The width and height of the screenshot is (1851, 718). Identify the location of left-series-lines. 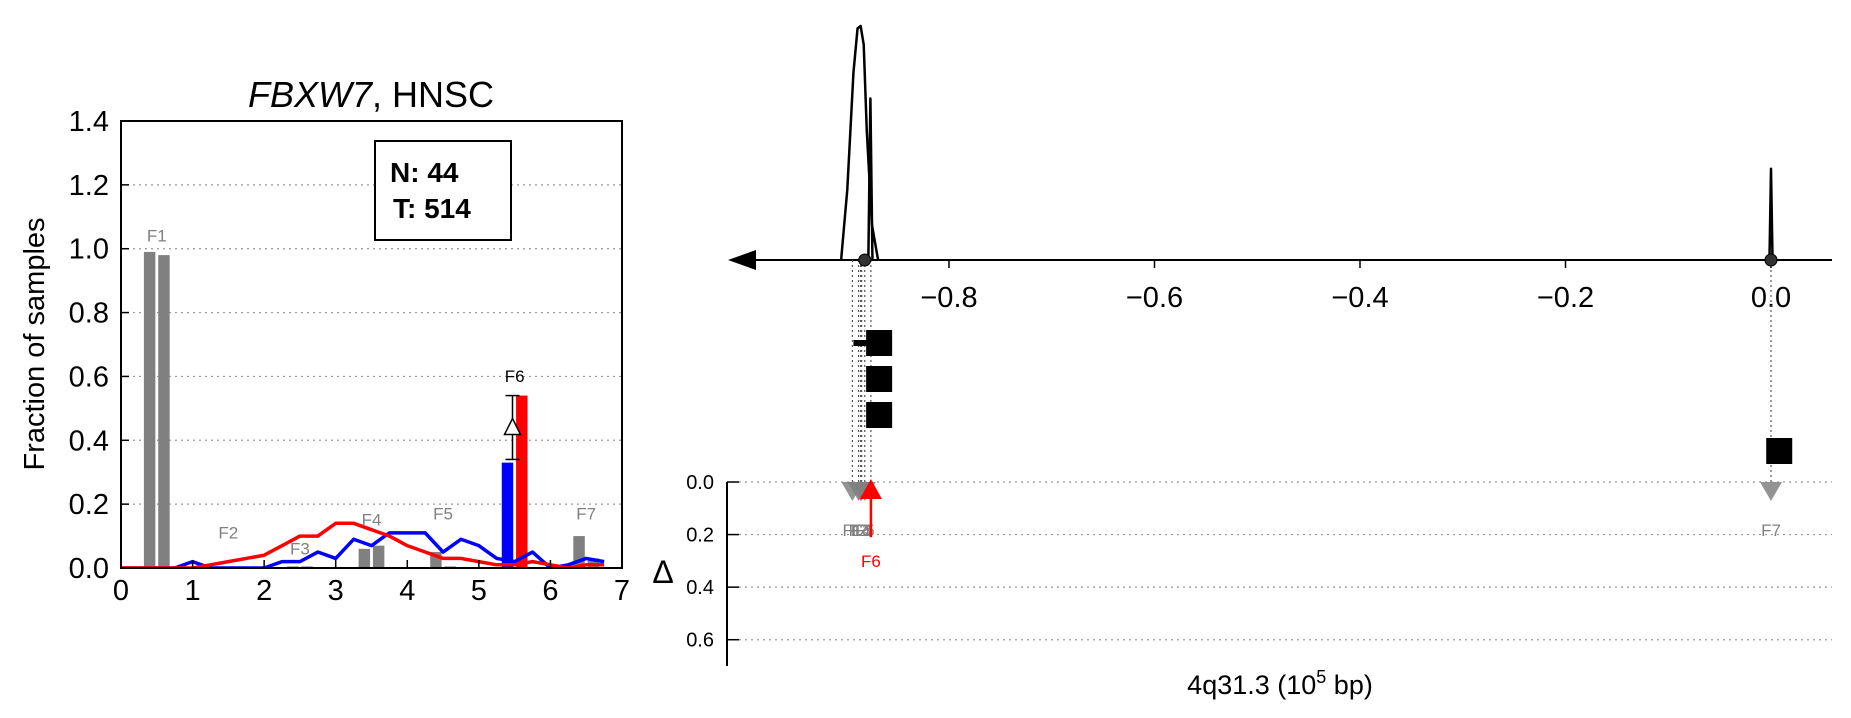
(363, 544).